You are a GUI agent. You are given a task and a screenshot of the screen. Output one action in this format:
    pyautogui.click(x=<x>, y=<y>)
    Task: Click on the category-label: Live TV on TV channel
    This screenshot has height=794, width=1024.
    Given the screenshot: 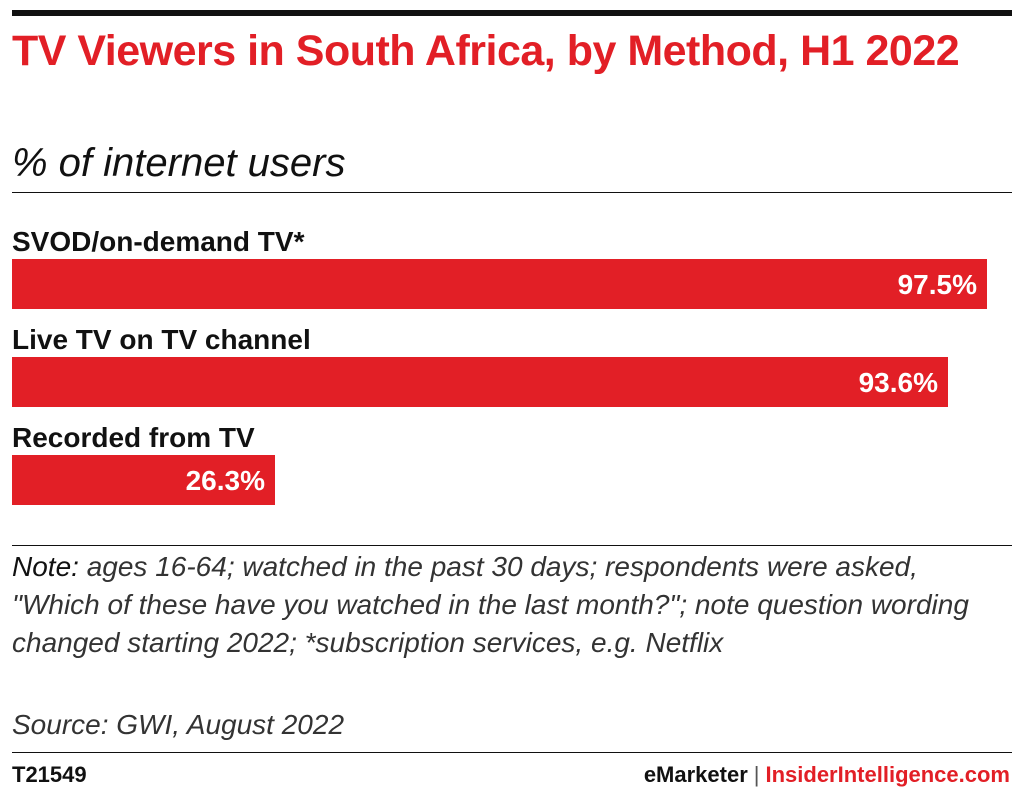 What is the action you would take?
    pyautogui.click(x=161, y=339)
    